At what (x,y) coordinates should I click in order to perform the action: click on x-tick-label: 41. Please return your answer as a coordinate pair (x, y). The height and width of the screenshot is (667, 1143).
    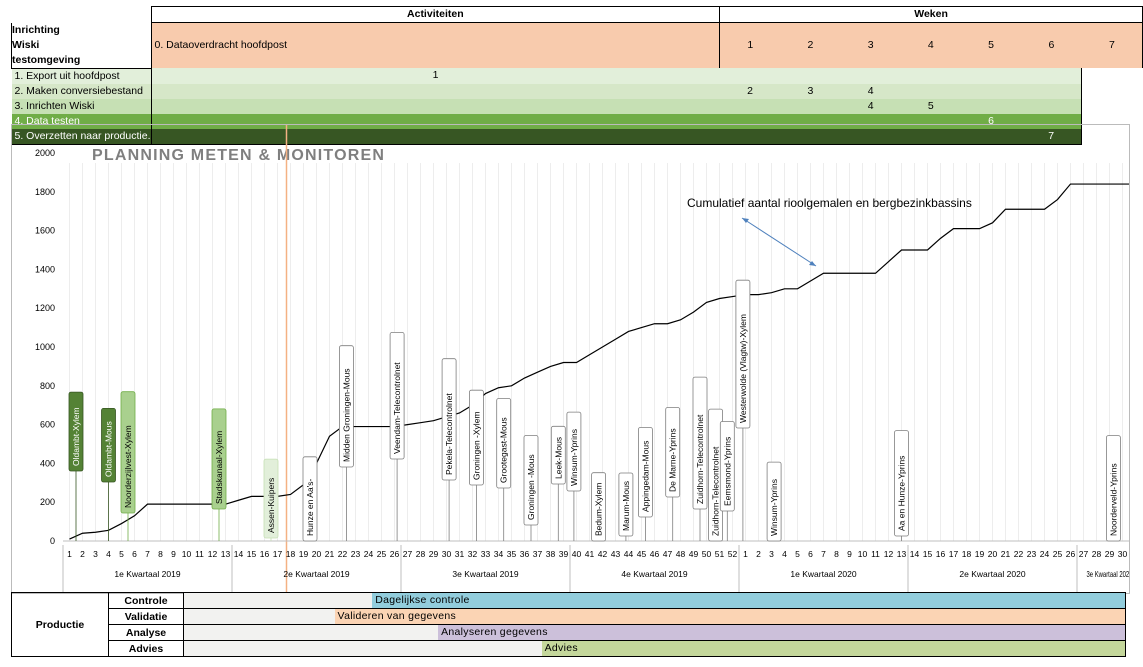
    Looking at the image, I should click on (590, 554).